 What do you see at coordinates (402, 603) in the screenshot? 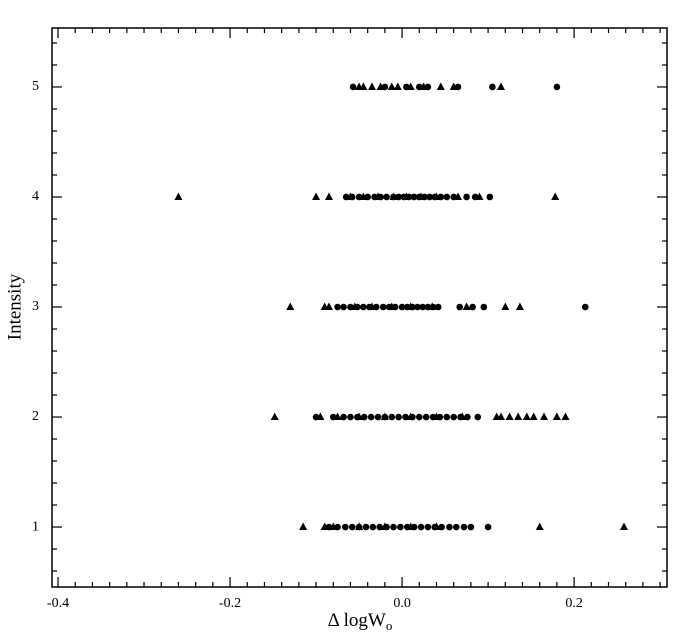
I see `x-tick-label: 0.0` at bounding box center [402, 603].